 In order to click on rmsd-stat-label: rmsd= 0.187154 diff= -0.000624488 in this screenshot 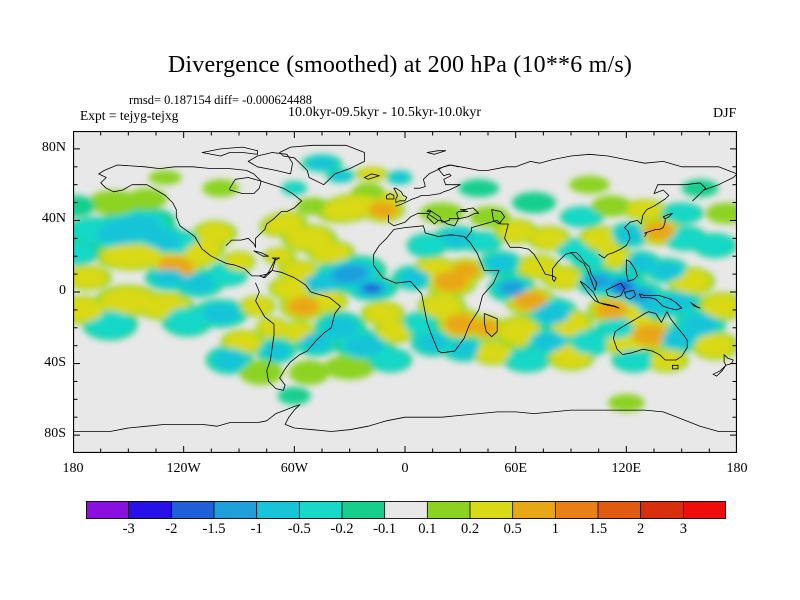, I will do `click(220, 100)`.